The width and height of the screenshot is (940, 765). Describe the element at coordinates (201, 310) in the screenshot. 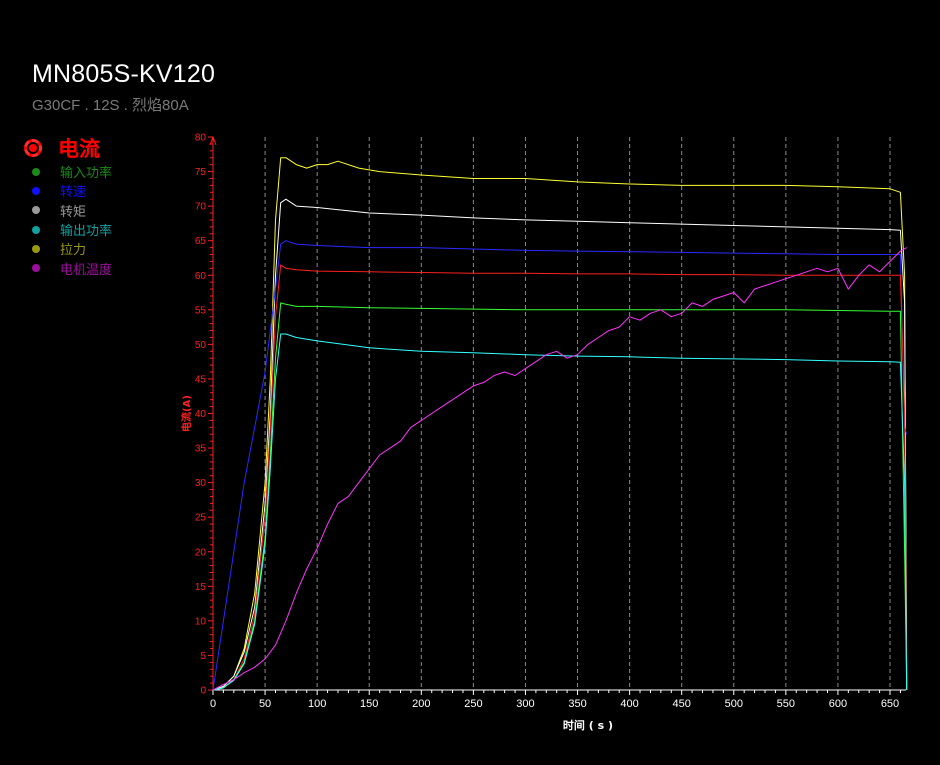

I see `y-tick-label: 55` at that location.